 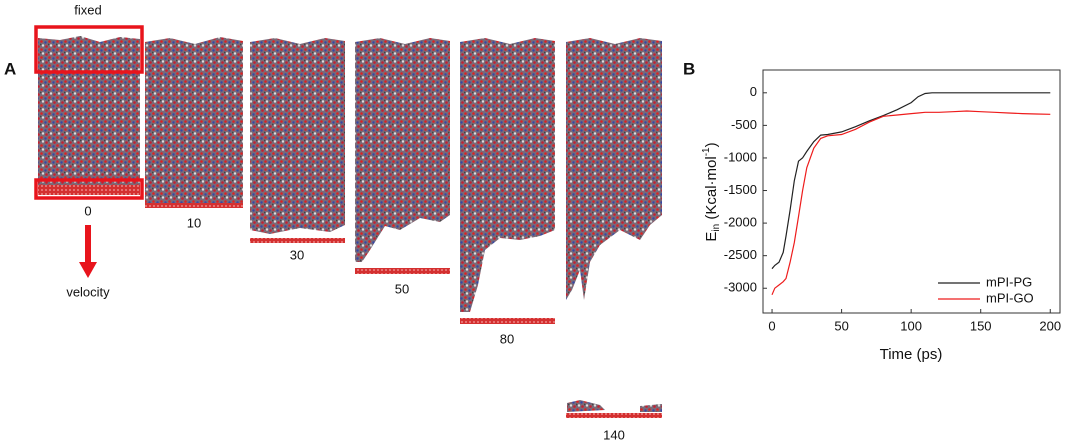 What do you see at coordinates (10, 68) in the screenshot?
I see `panel-label: A` at bounding box center [10, 68].